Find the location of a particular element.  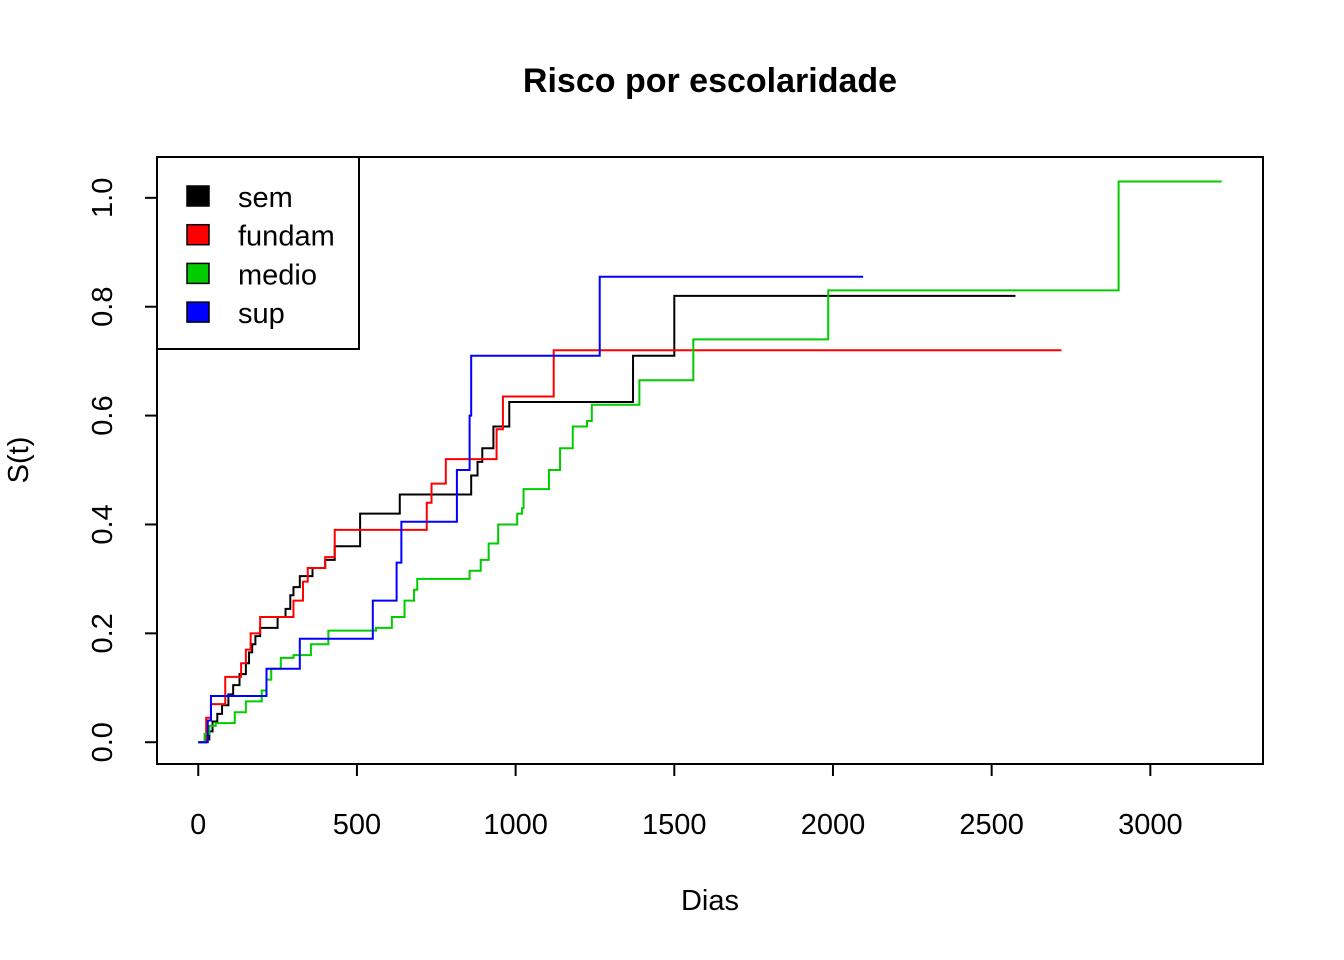

y-tick-label: 0.0 is located at coordinates (103, 742).